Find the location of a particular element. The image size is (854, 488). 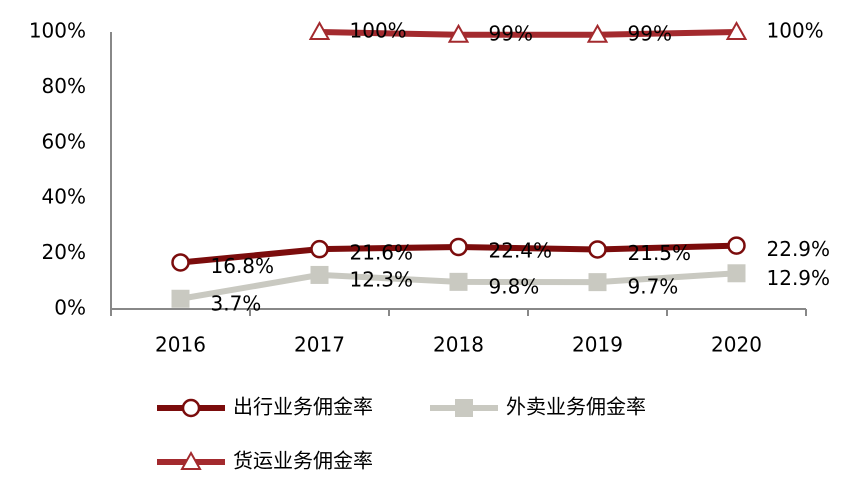

value-label: 21.5% is located at coordinates (660, 253).